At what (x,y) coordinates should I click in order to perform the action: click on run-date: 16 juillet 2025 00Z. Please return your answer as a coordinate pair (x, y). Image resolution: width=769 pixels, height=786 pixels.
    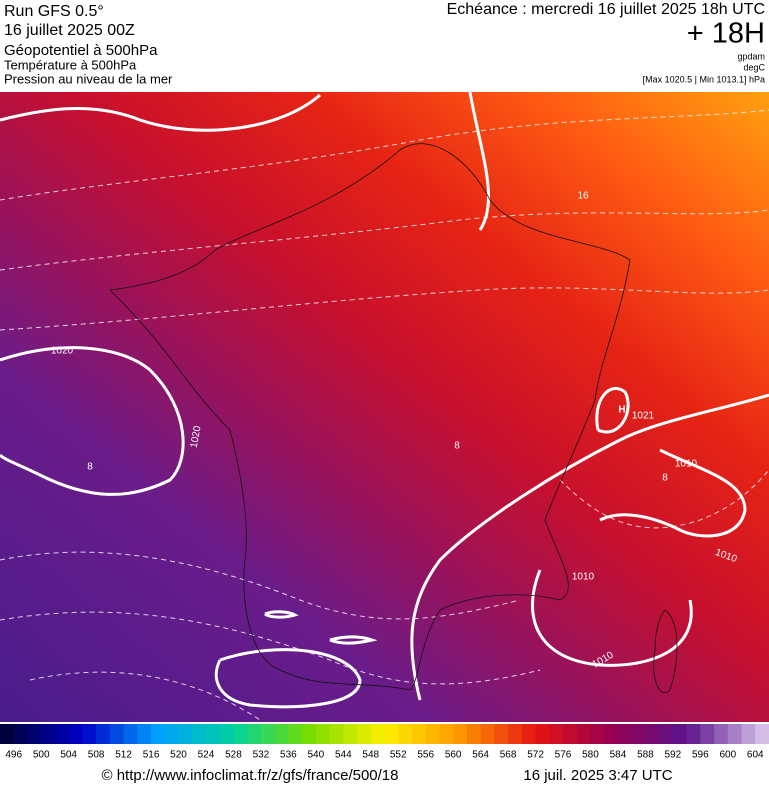
    Looking at the image, I should click on (69, 30).